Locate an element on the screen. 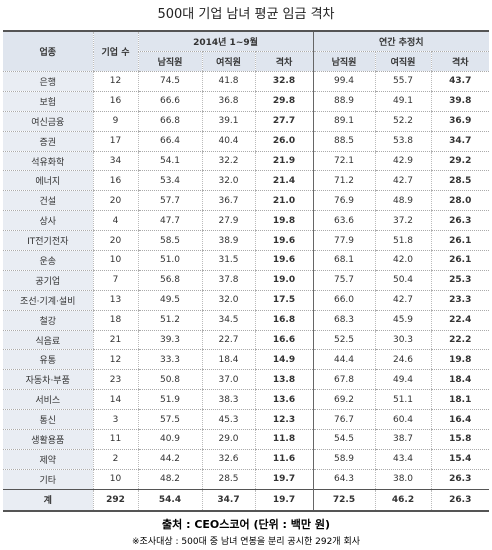 This screenshot has width=492, height=550. table-cell: 18.4 is located at coordinates (228, 360).